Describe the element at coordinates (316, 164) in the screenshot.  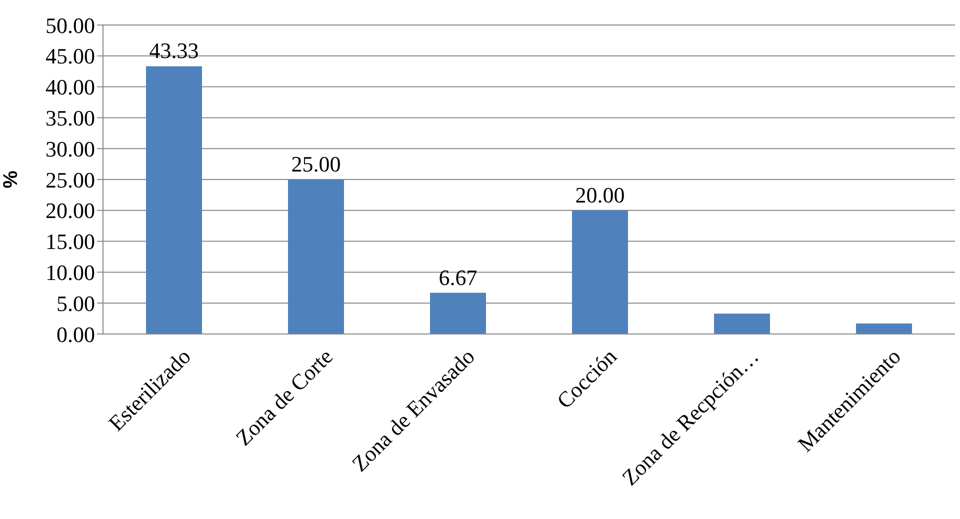
I see `data-label: 25.00` at that location.